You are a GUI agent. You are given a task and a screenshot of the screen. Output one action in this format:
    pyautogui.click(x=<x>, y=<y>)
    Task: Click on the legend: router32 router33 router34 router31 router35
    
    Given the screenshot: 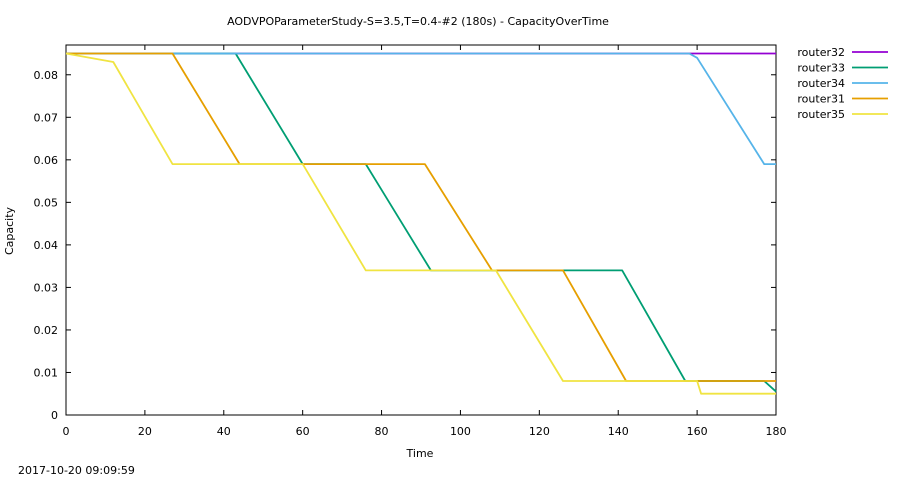 What is the action you would take?
    pyautogui.click(x=842, y=83)
    